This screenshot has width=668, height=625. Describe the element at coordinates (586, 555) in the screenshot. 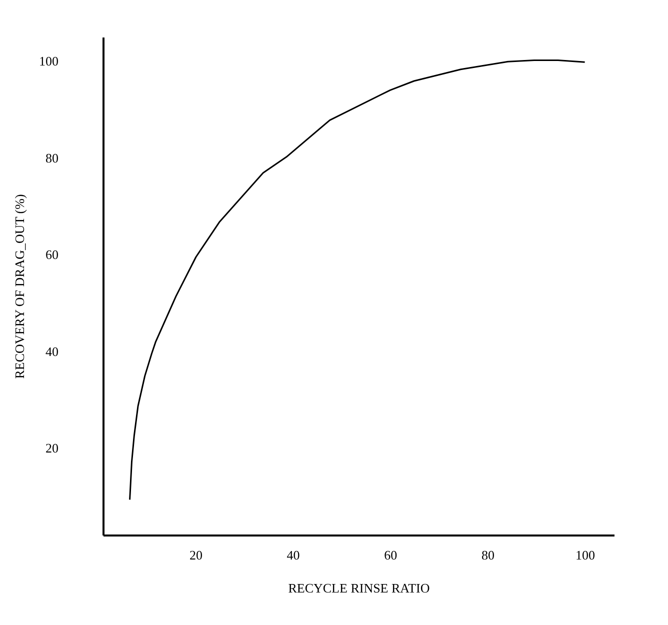

I see `x-tick-label: 100` at that location.